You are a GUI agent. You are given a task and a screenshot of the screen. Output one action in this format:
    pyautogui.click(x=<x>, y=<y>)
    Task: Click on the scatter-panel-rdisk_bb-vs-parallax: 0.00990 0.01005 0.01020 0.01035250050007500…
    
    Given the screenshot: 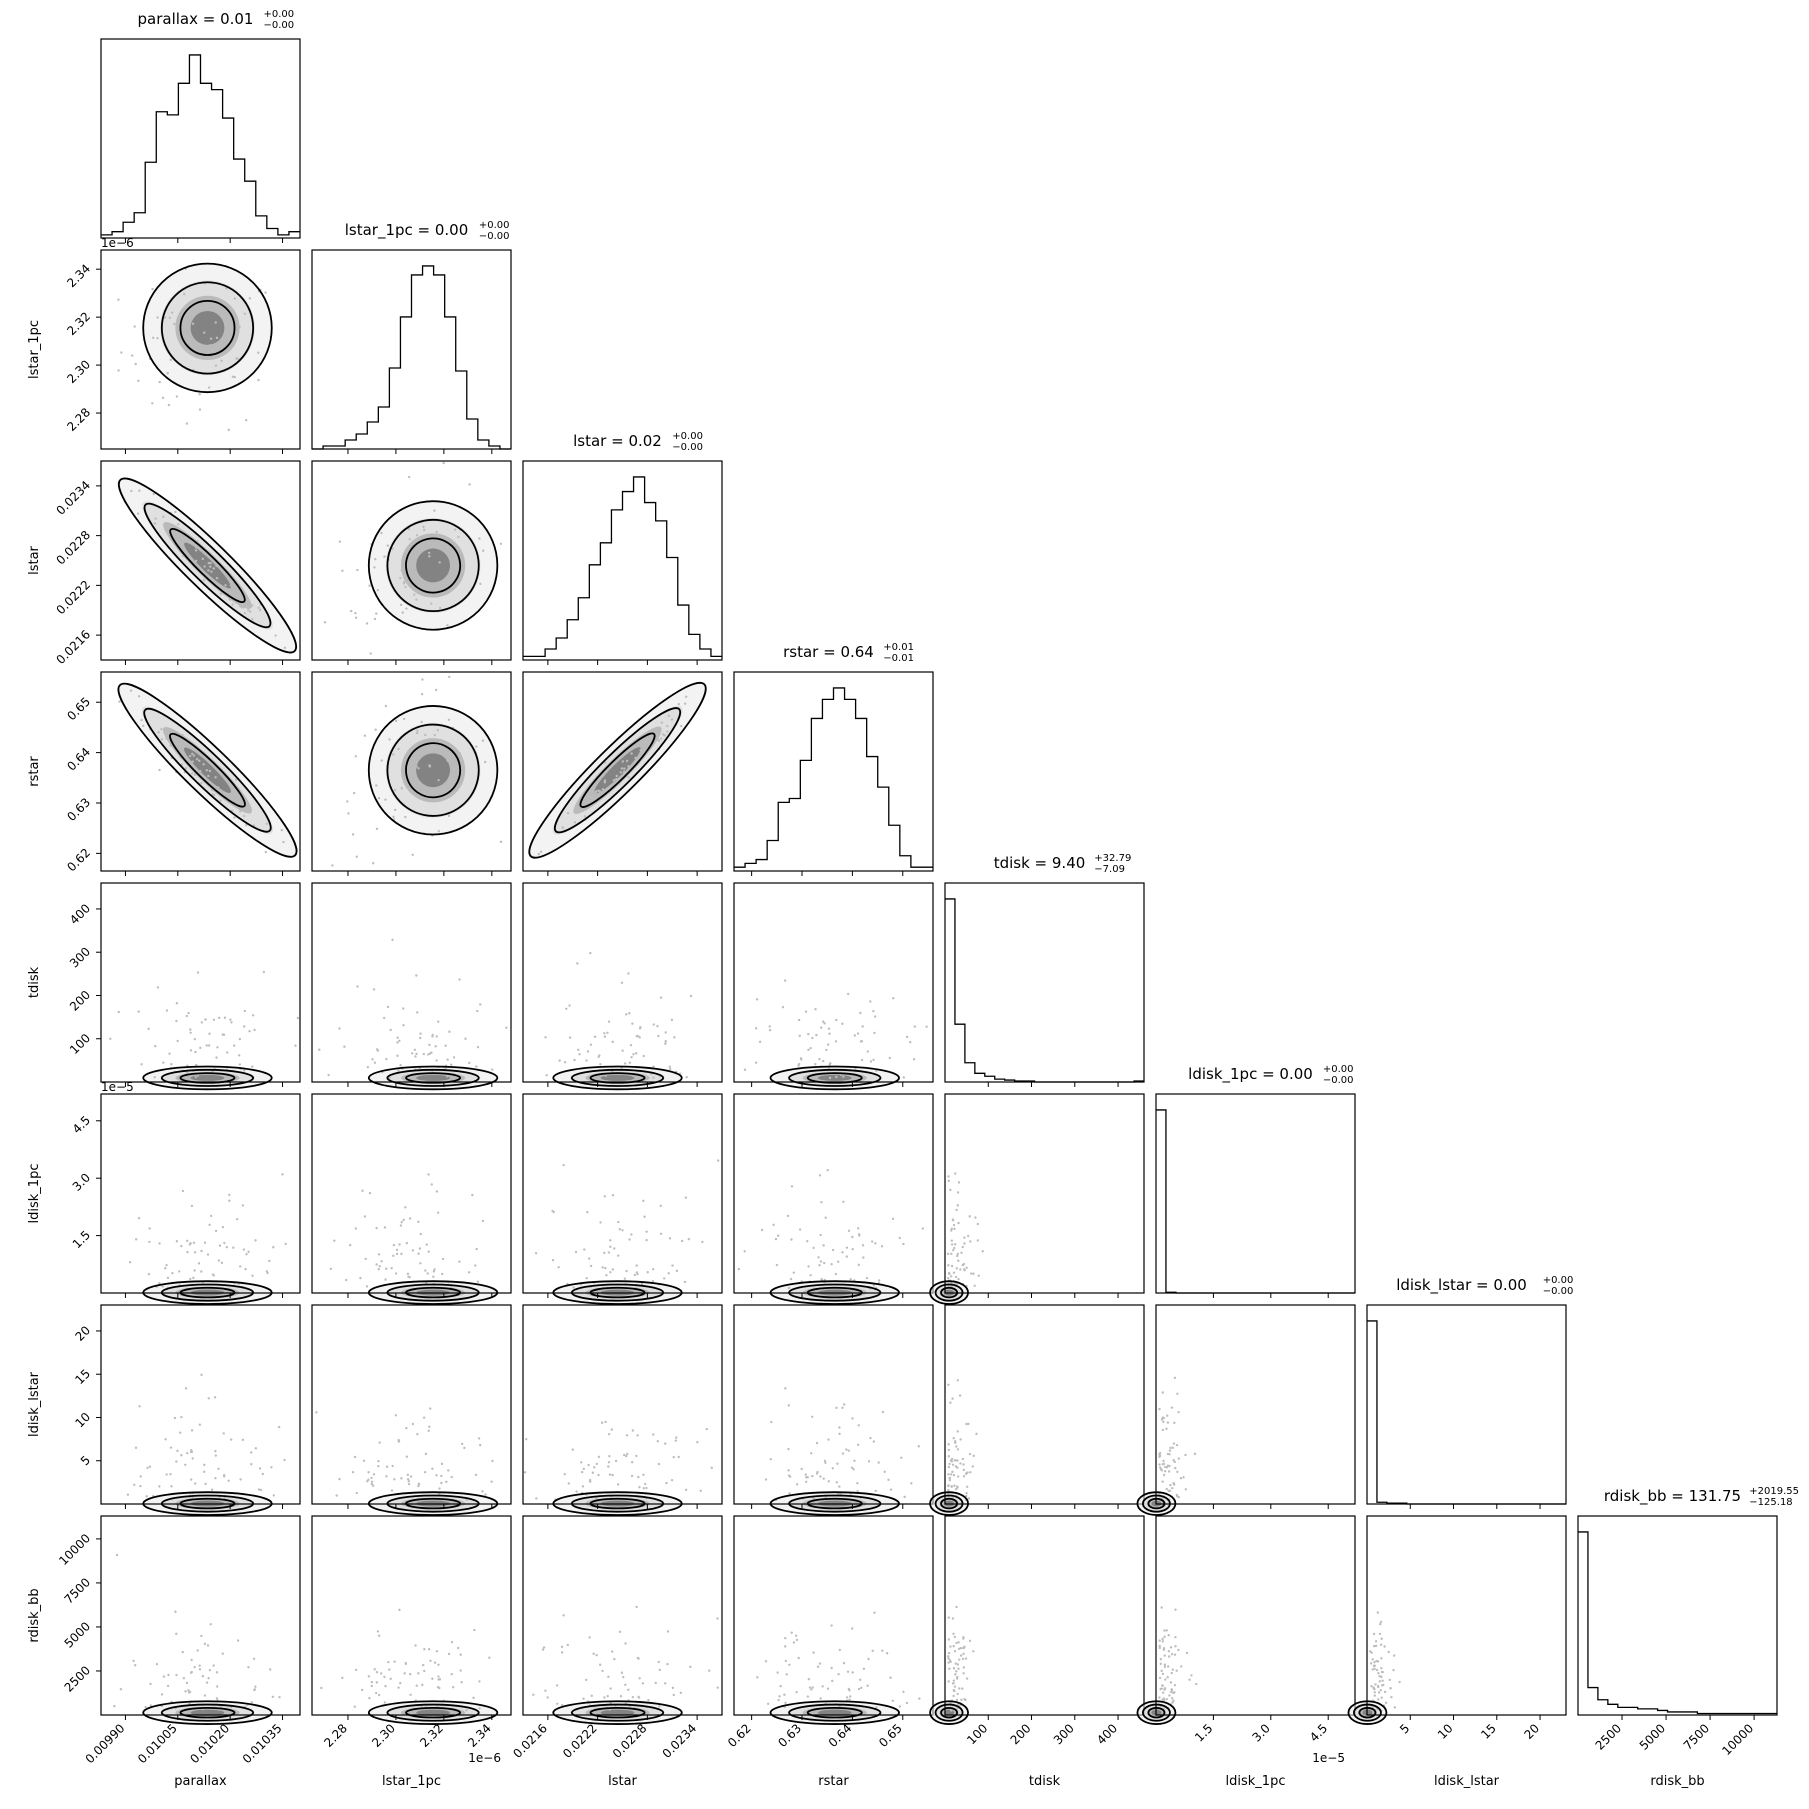 What is the action you would take?
    pyautogui.click(x=164, y=1640)
    